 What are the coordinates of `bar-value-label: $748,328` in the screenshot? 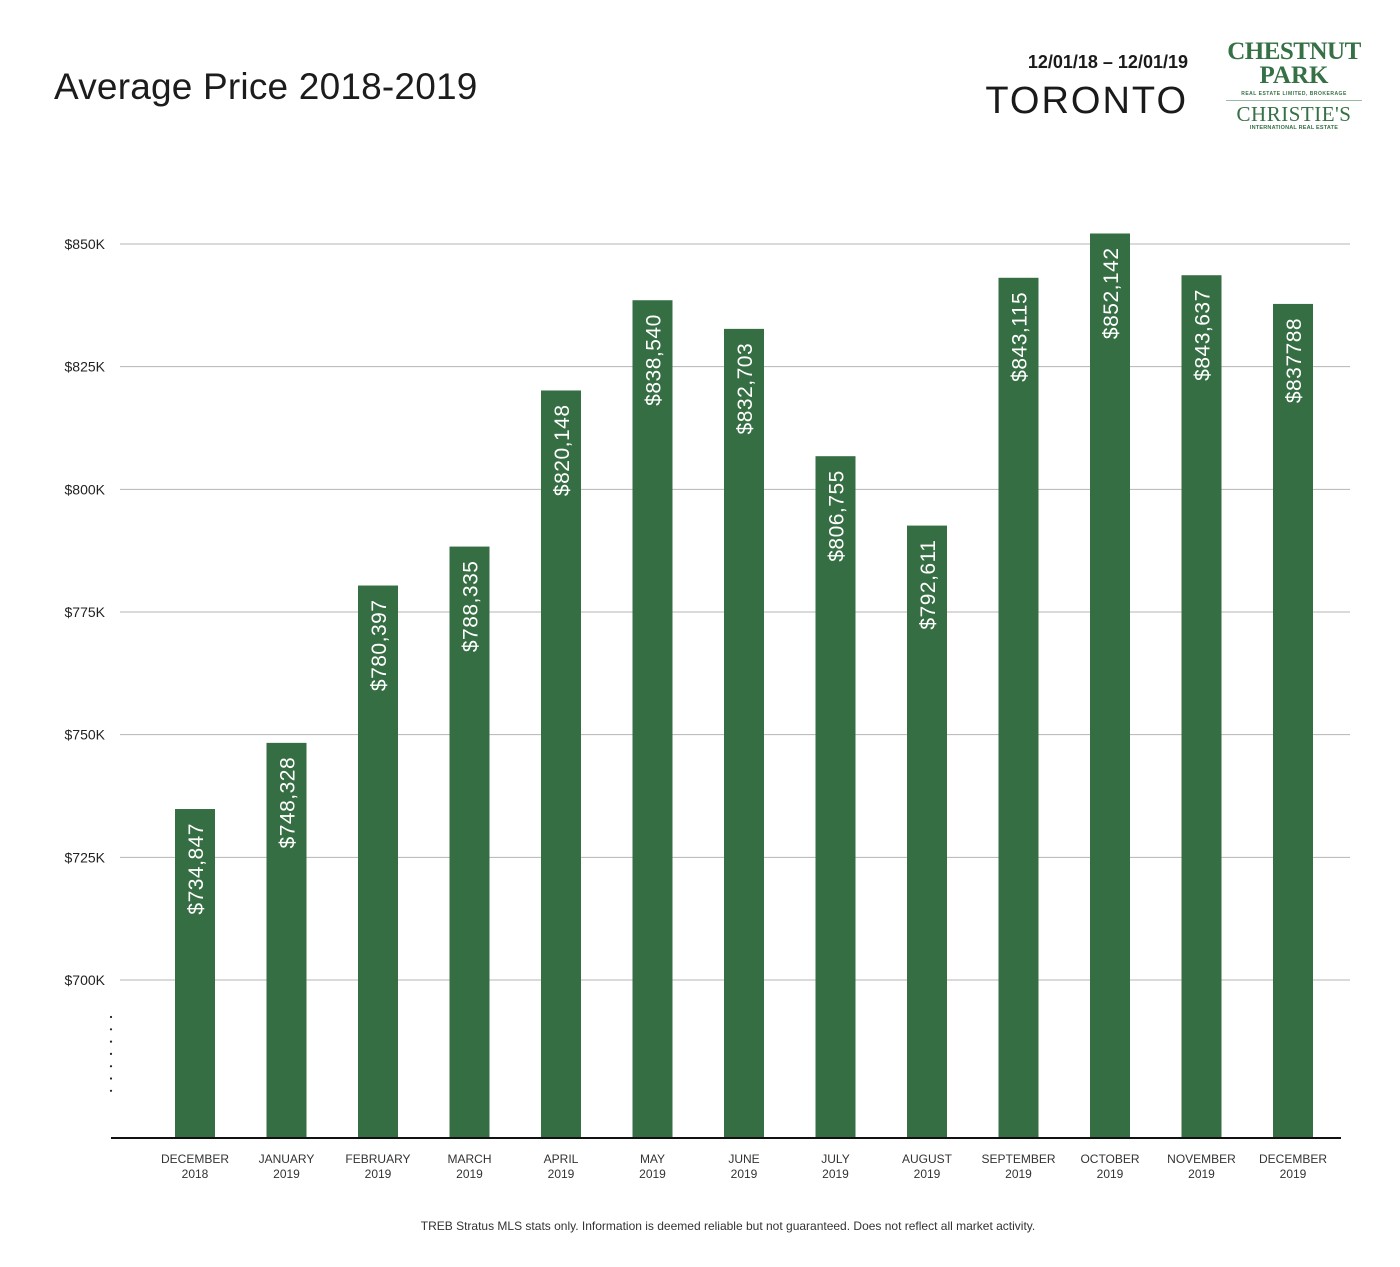 It's located at (288, 803).